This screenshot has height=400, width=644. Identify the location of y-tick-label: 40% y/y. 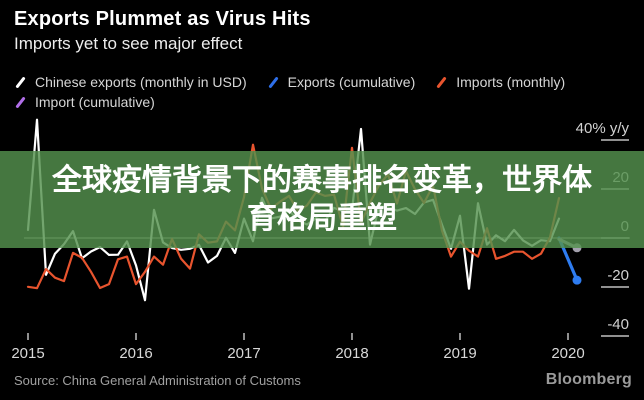
(603, 128).